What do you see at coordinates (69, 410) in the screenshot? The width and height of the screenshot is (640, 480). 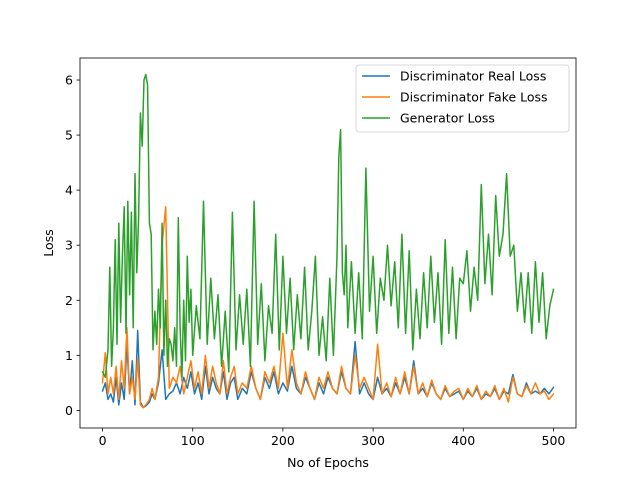 I see `y-tick-label: 0` at bounding box center [69, 410].